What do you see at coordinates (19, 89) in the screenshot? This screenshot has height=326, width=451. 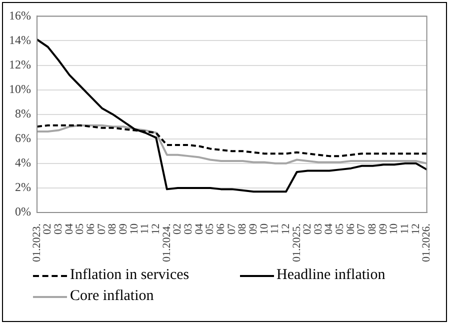 I see `y-tick-label: 10%` at bounding box center [19, 89].